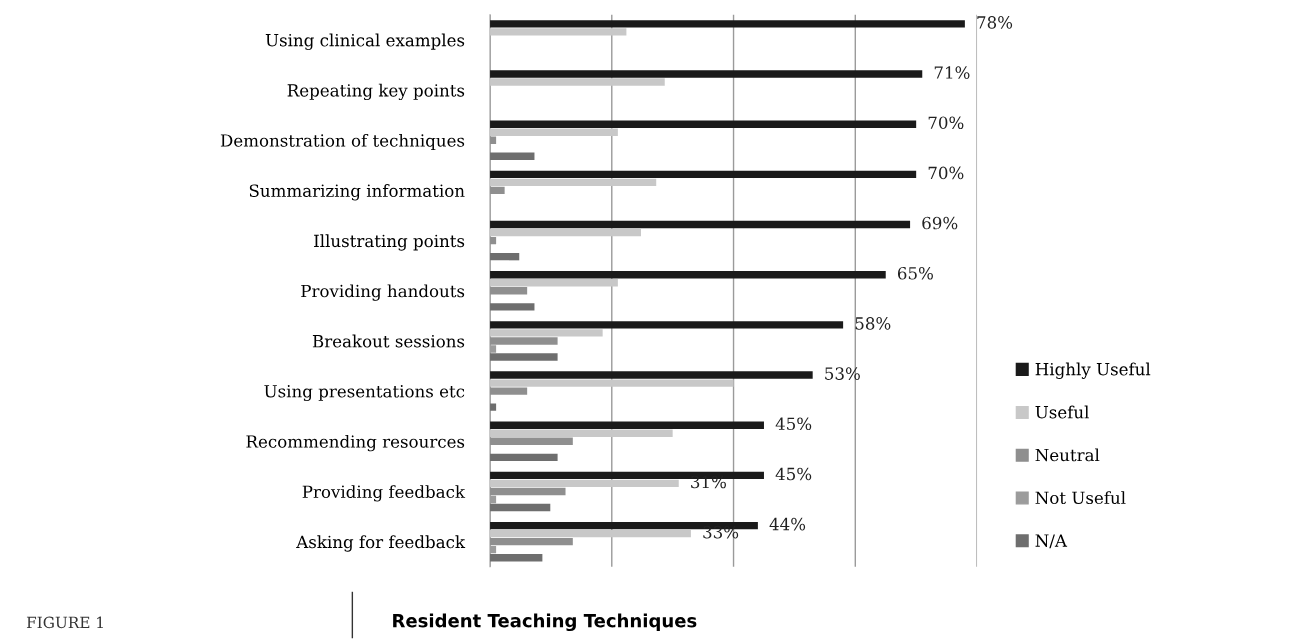  I want to click on data-label: 78%, so click(995, 22).